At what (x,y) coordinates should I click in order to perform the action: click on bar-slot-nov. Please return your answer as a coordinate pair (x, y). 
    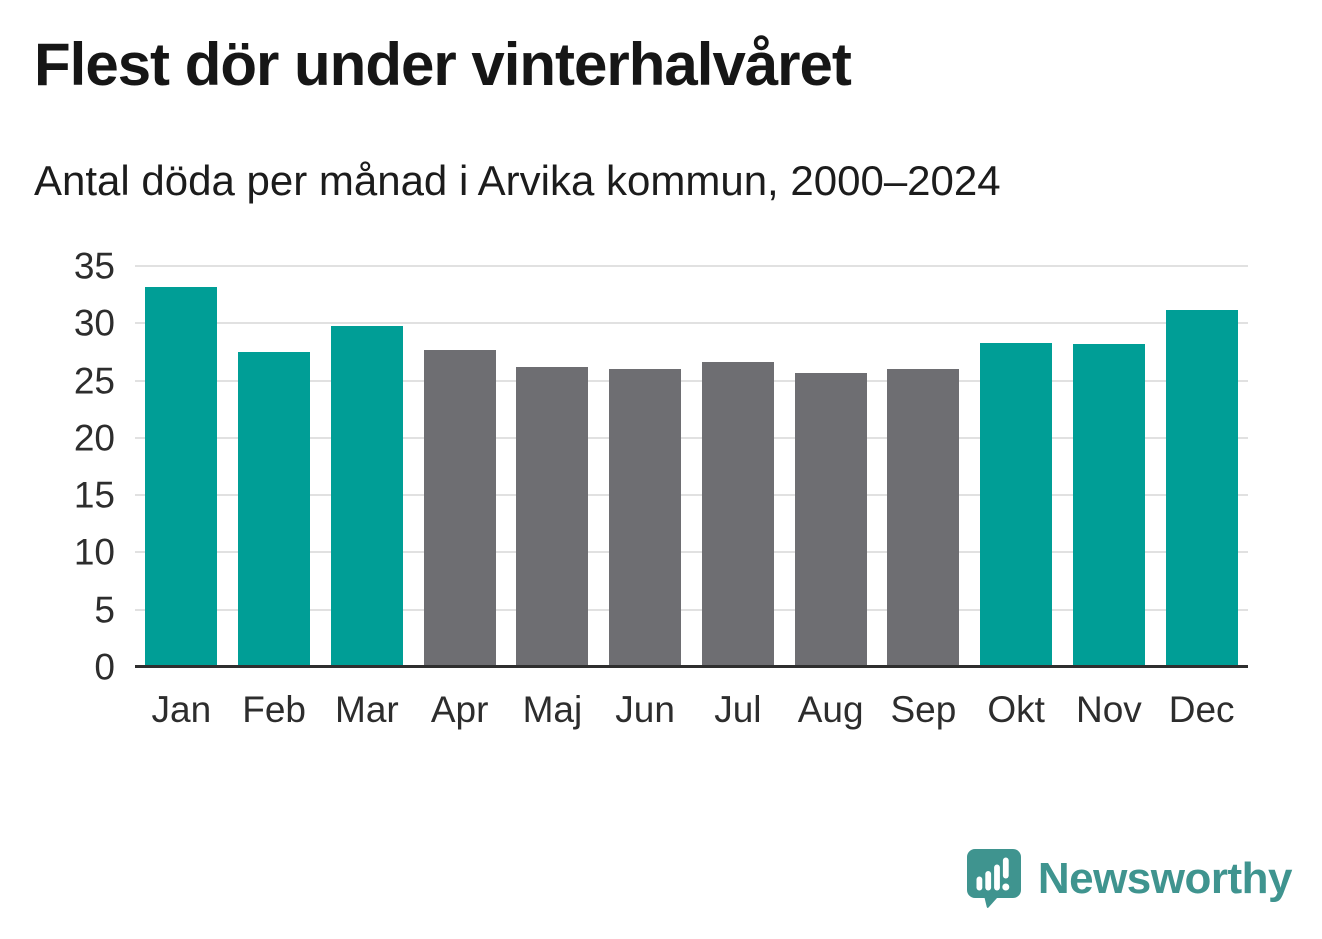
    Looking at the image, I should click on (1109, 466).